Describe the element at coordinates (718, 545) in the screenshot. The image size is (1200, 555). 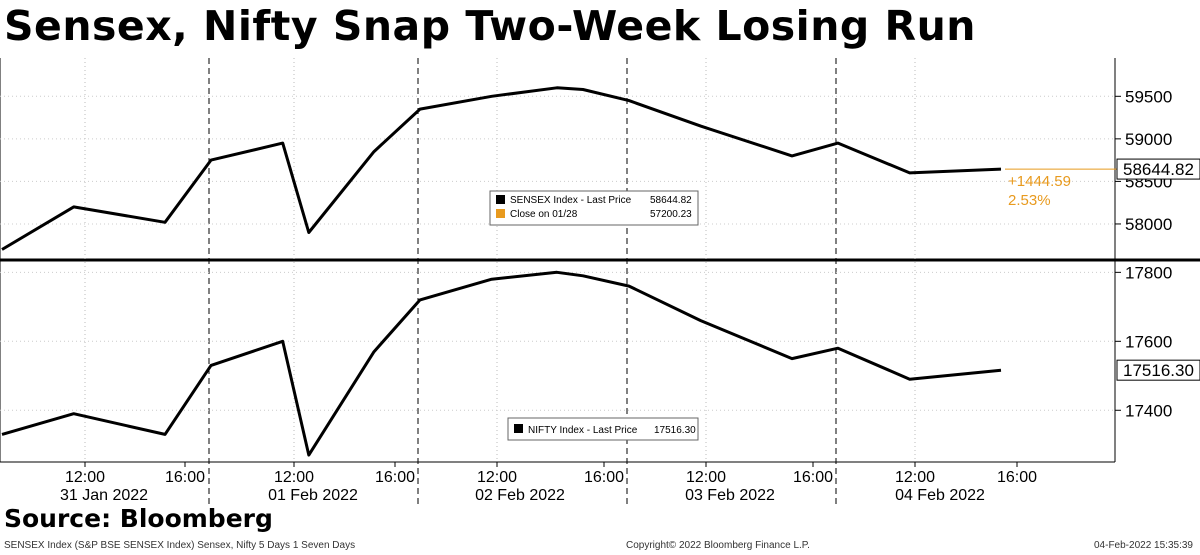
I see `footer-copyright: Copyright© 2022 Bloomberg Finance L.P.` at that location.